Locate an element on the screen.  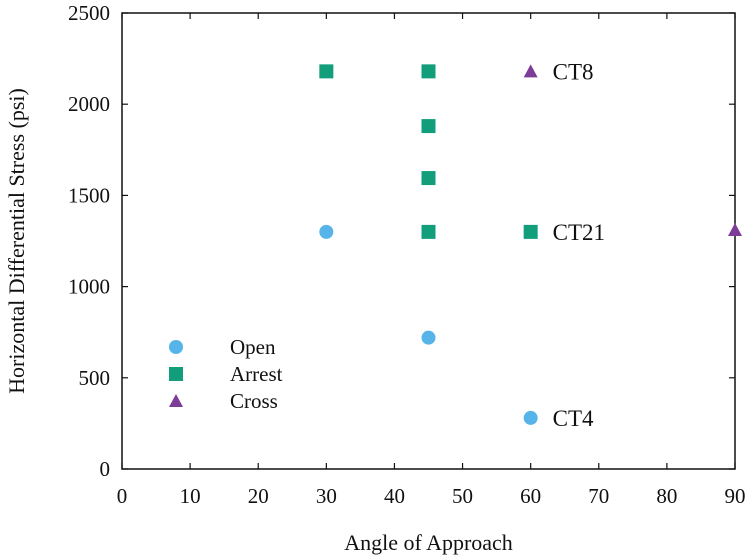
y-tick-label: 2000 is located at coordinates (89, 104).